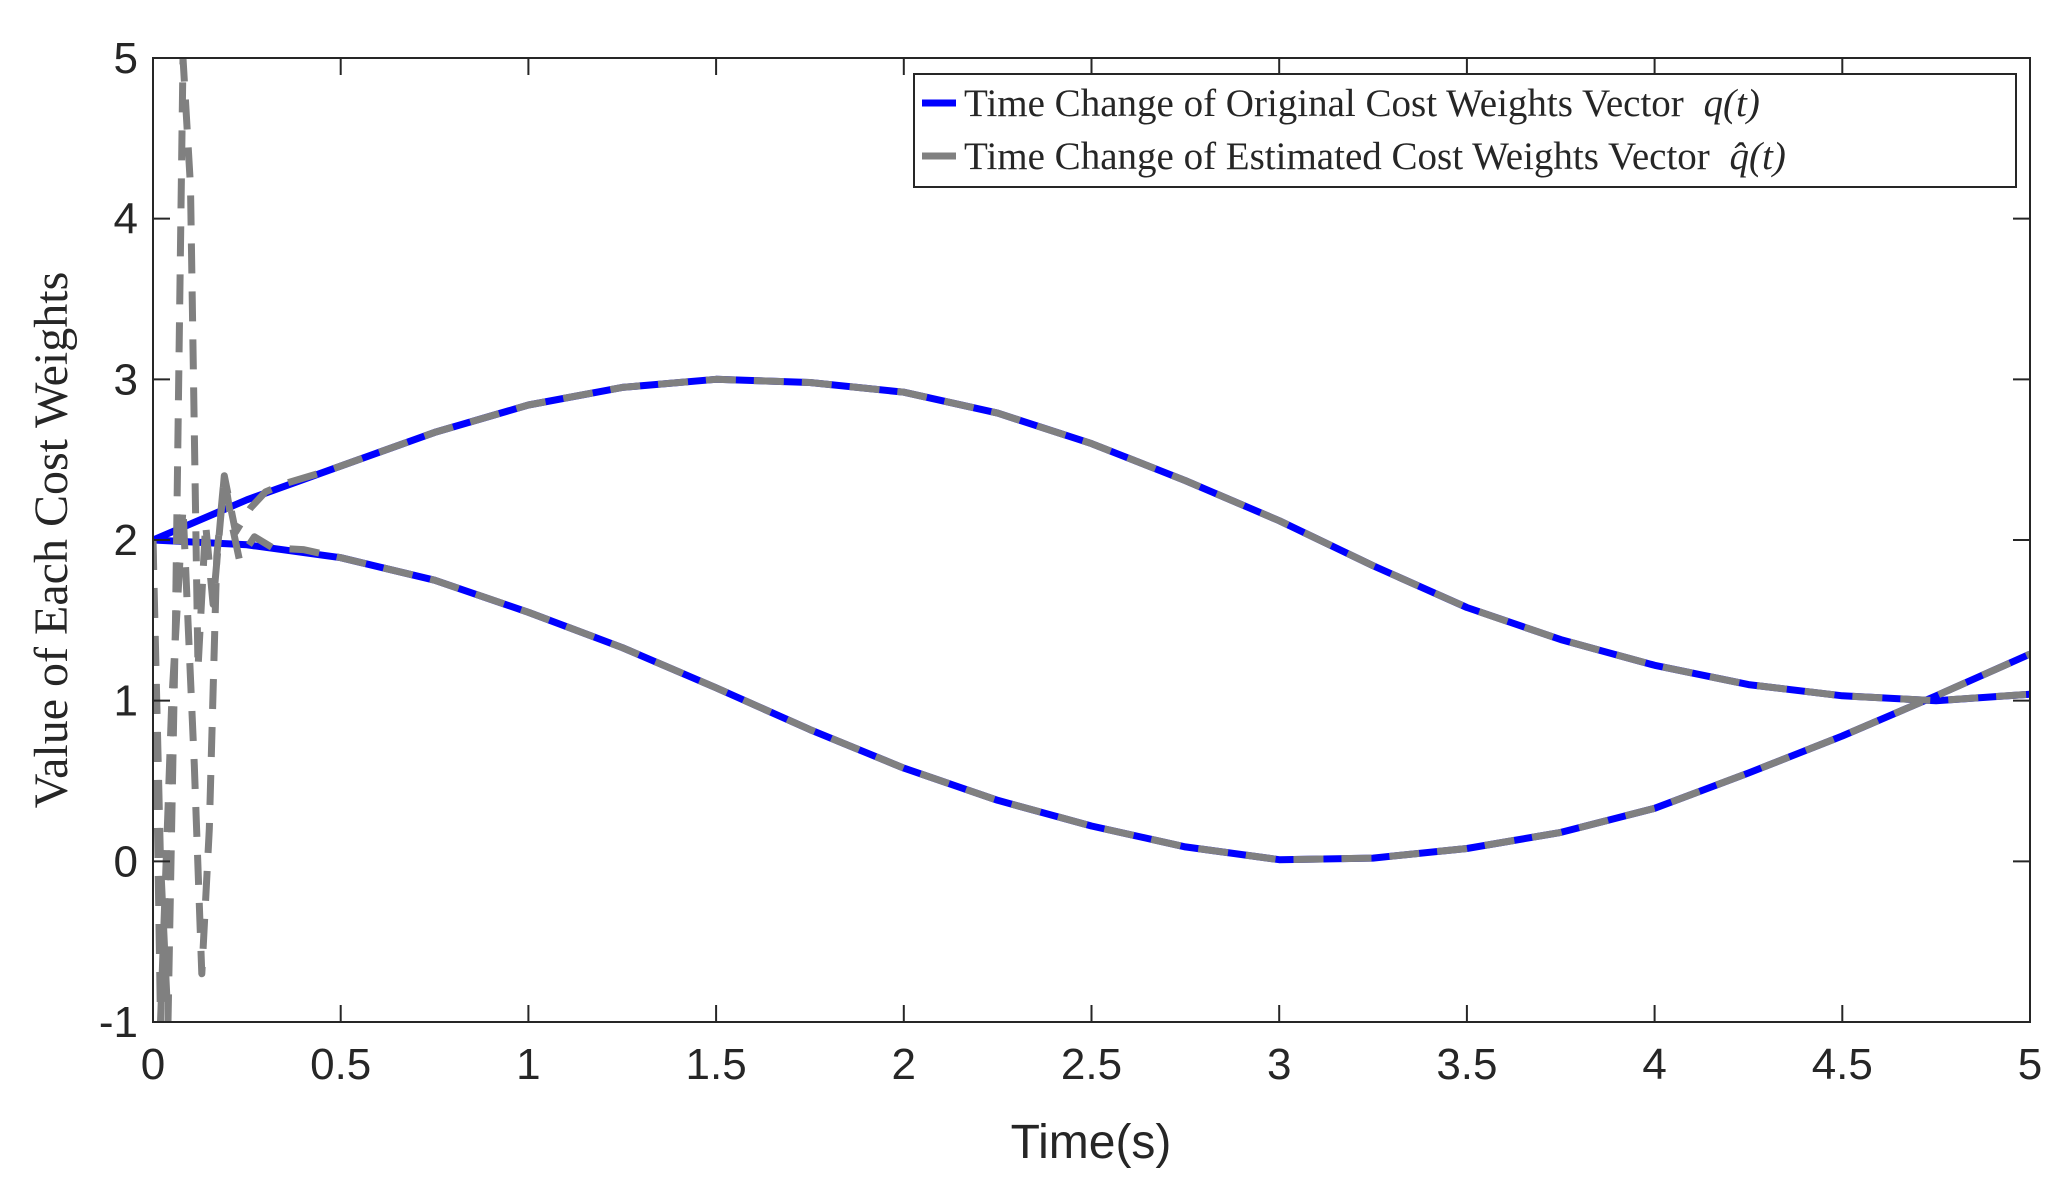 The height and width of the screenshot is (1180, 2067). I want to click on x-axis-title: Time(s), so click(1091, 1142).